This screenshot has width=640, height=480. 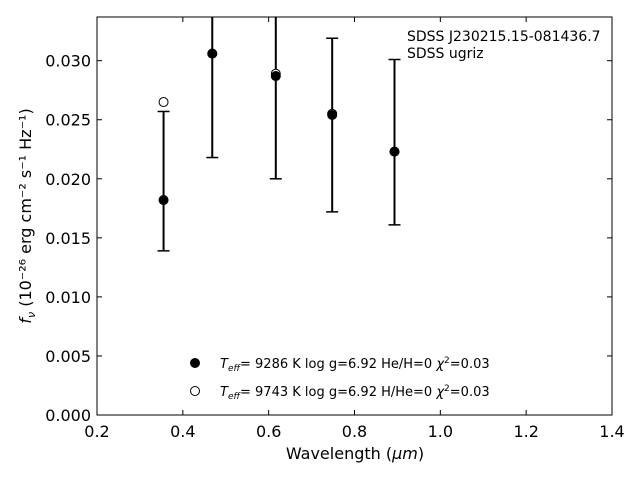 What do you see at coordinates (68, 297) in the screenshot?
I see `y-tick-label: 0.010` at bounding box center [68, 297].